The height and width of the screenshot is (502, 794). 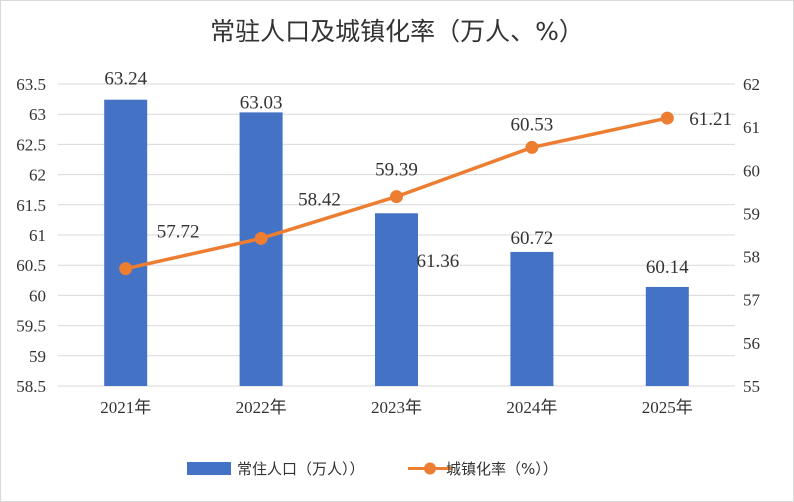 What do you see at coordinates (430, 468) in the screenshot?
I see `legend-line-marker` at bounding box center [430, 468].